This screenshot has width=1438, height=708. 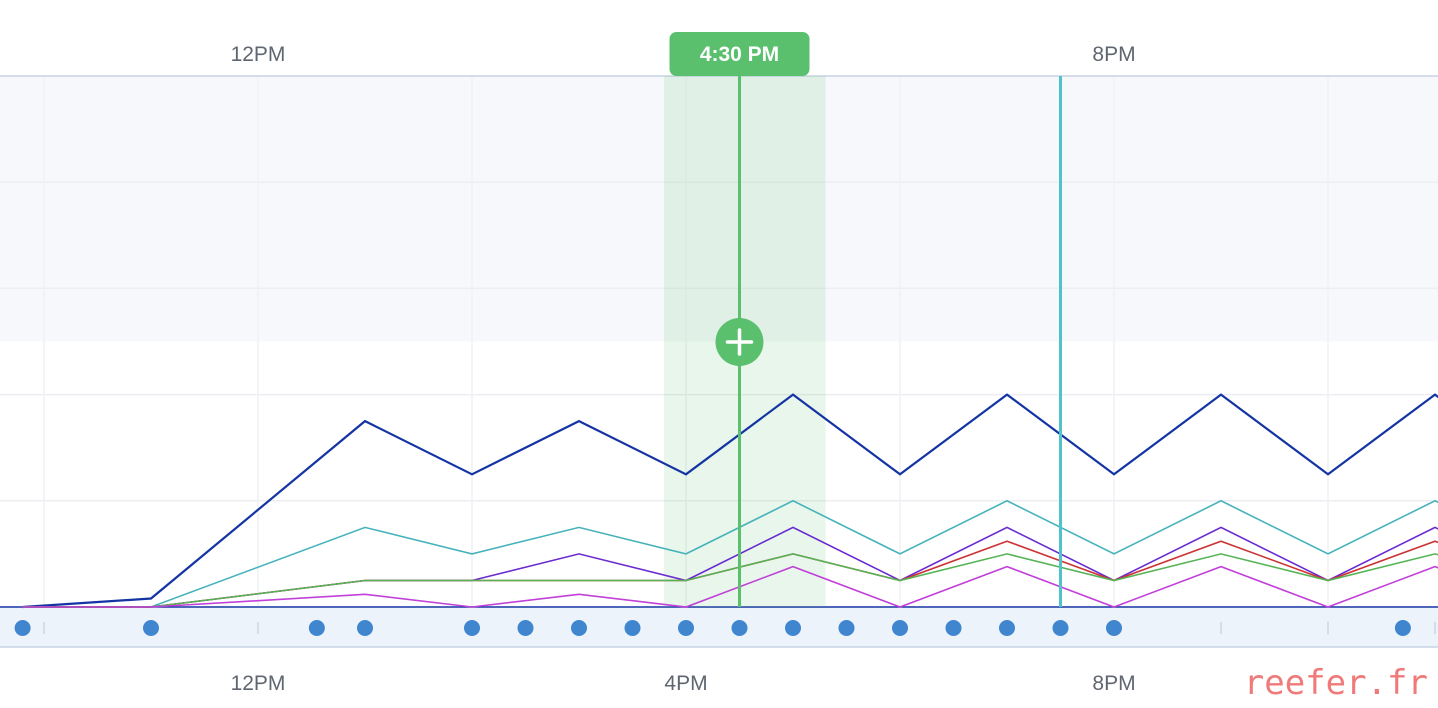 I want to click on bottom-tick-label: 12PM, so click(x=258, y=683).